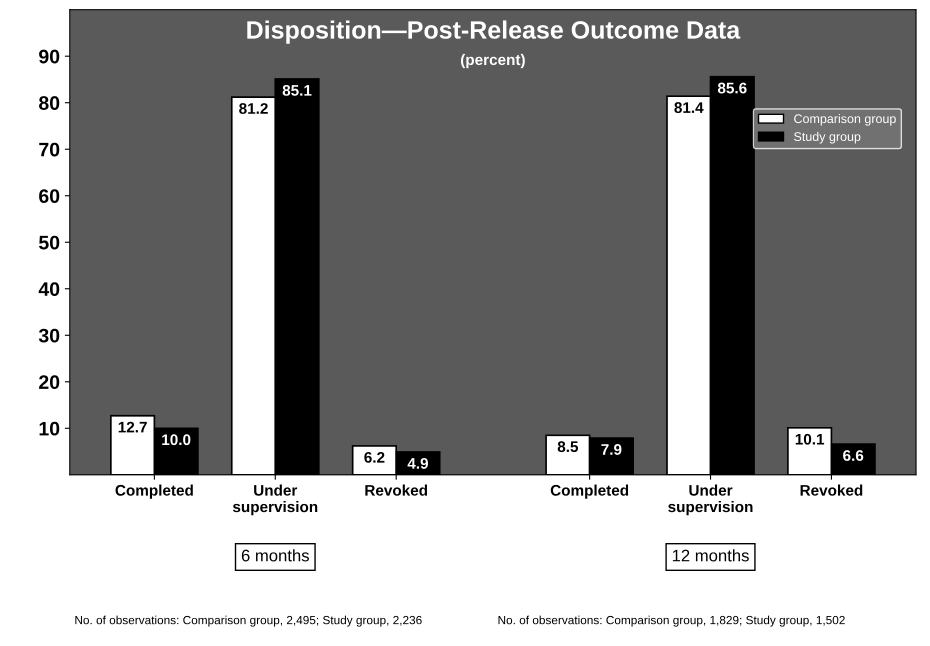 The width and height of the screenshot is (930, 646). Describe the element at coordinates (568, 446) in the screenshot. I see `data-label: 8.5` at that location.